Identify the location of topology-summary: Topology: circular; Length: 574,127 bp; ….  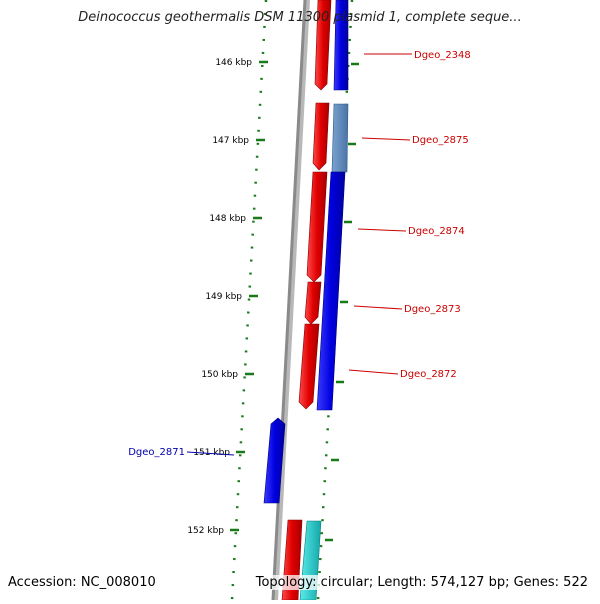
(421, 582).